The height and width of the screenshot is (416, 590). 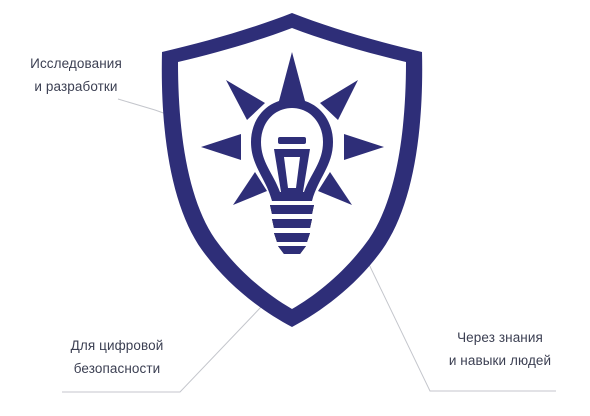 I want to click on ray-bottom-right, so click(x=335, y=188).